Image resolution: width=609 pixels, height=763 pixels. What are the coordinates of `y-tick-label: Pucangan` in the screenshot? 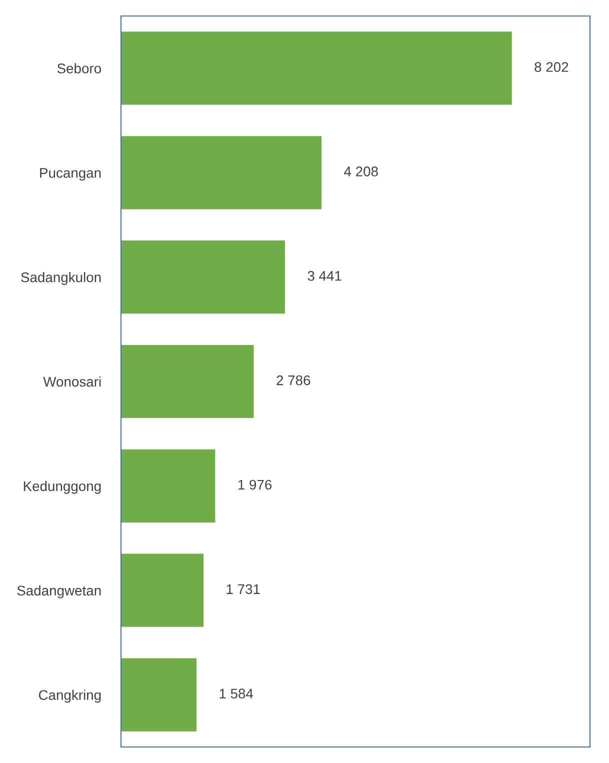 It's located at (70, 174).